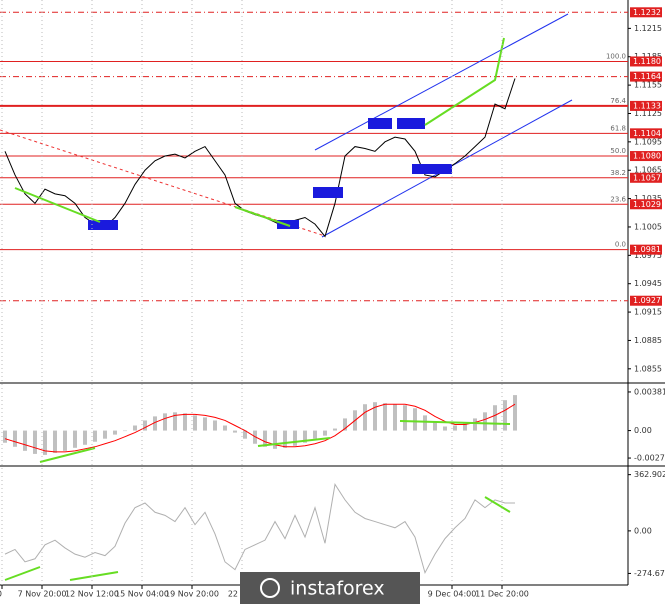  What do you see at coordinates (649, 391) in the screenshot?
I see `y-tick-label: 0.00381` at bounding box center [649, 391].